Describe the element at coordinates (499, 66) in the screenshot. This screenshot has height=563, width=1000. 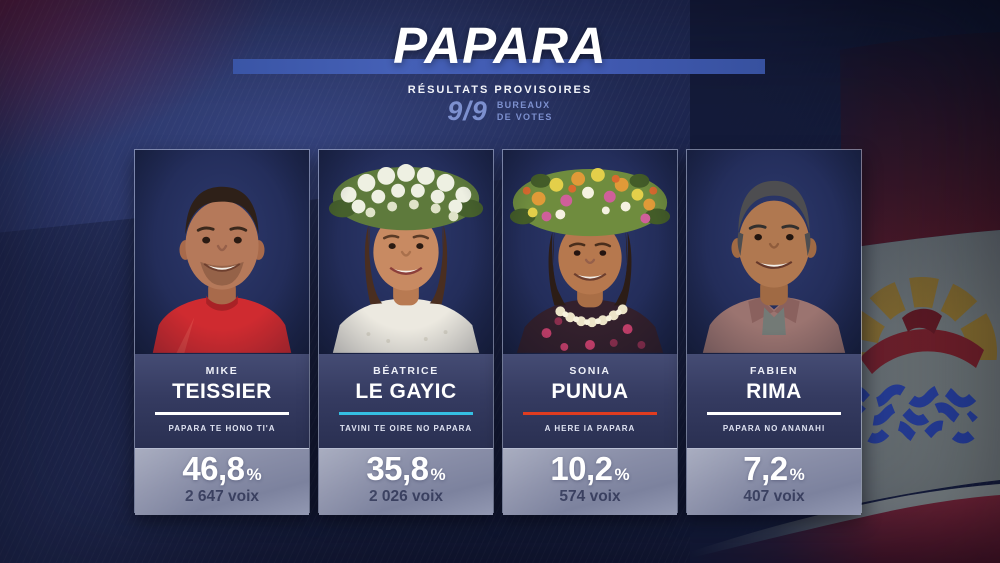
I see `title-band` at that location.